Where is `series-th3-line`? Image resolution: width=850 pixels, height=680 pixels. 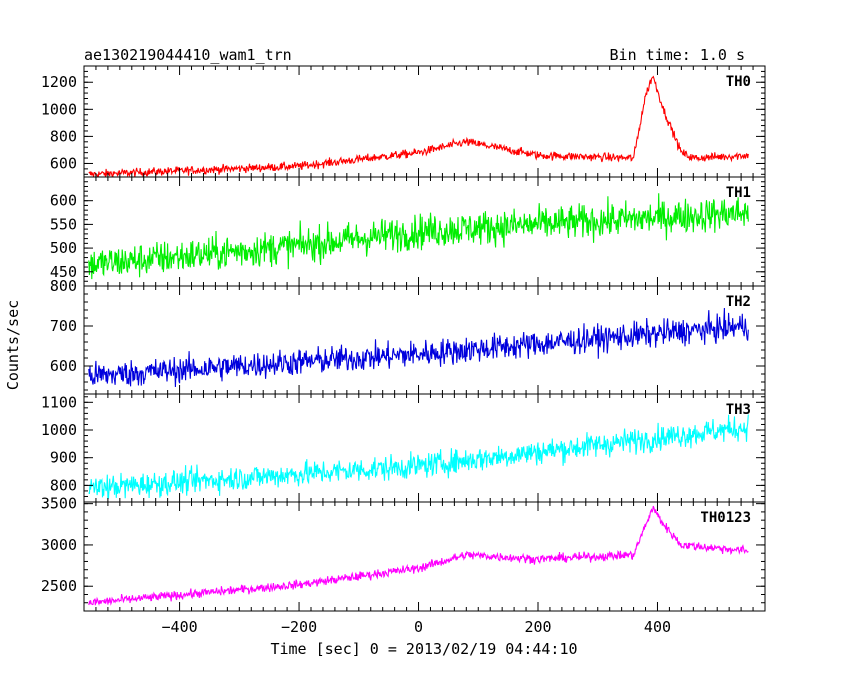
series-th3-line is located at coordinates (418, 456).